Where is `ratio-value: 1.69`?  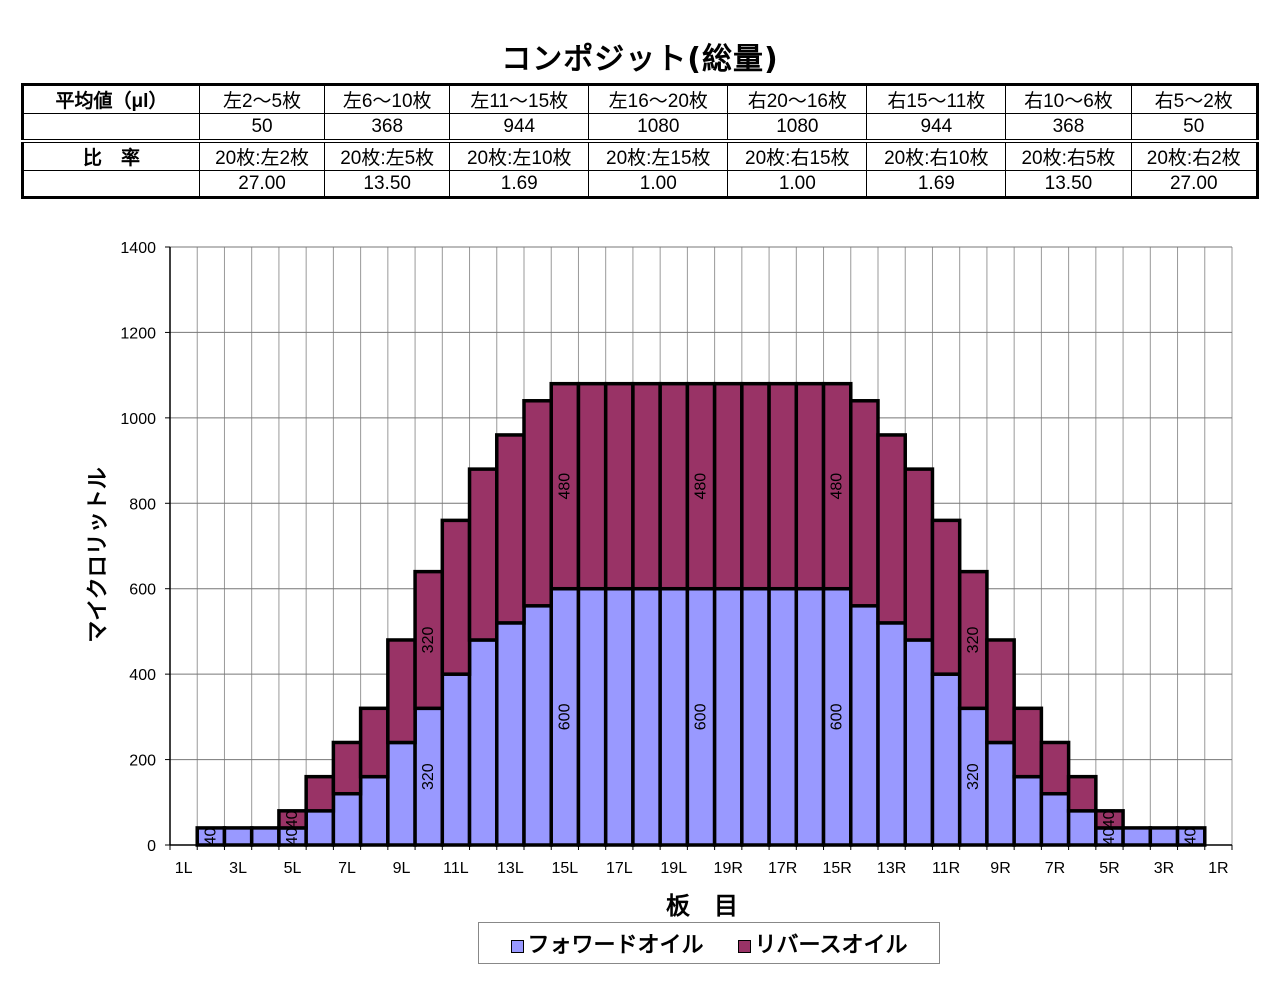 ratio-value: 1.69 is located at coordinates (519, 184).